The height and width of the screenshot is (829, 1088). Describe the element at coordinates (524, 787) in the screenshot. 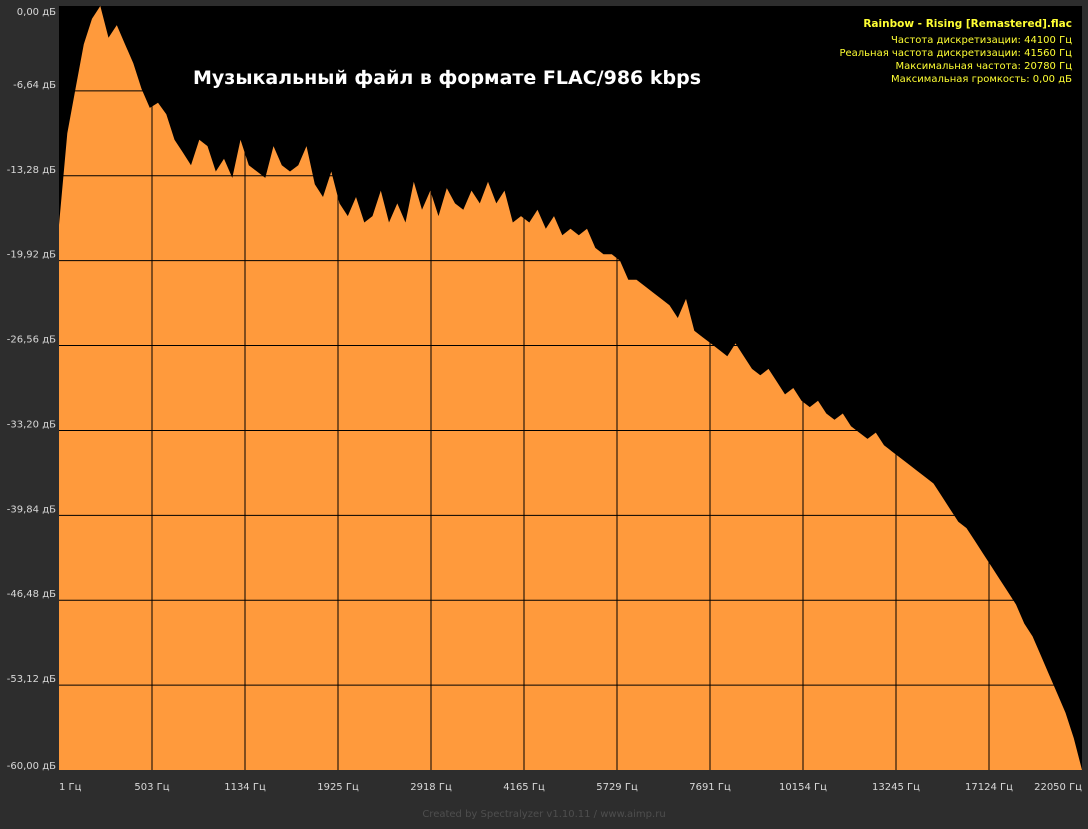

I see `x-tick-label: 4165 Гц` at that location.